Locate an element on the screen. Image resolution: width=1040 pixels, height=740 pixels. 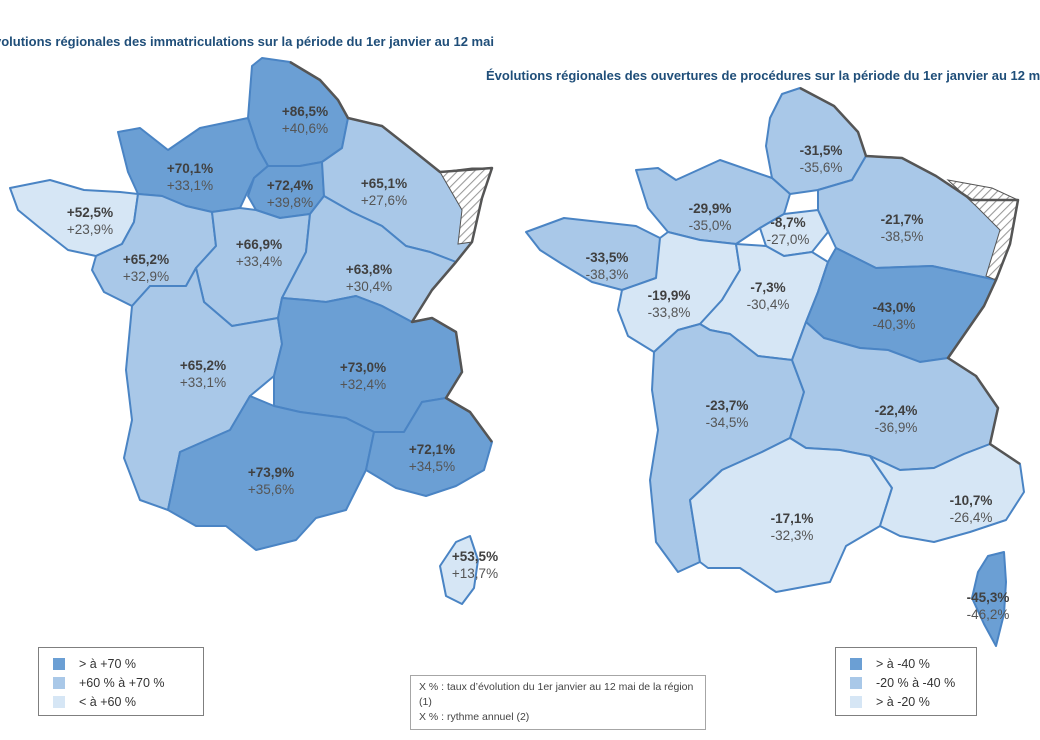
legend-item: -20 % à -40 % is located at coordinates (908, 682).